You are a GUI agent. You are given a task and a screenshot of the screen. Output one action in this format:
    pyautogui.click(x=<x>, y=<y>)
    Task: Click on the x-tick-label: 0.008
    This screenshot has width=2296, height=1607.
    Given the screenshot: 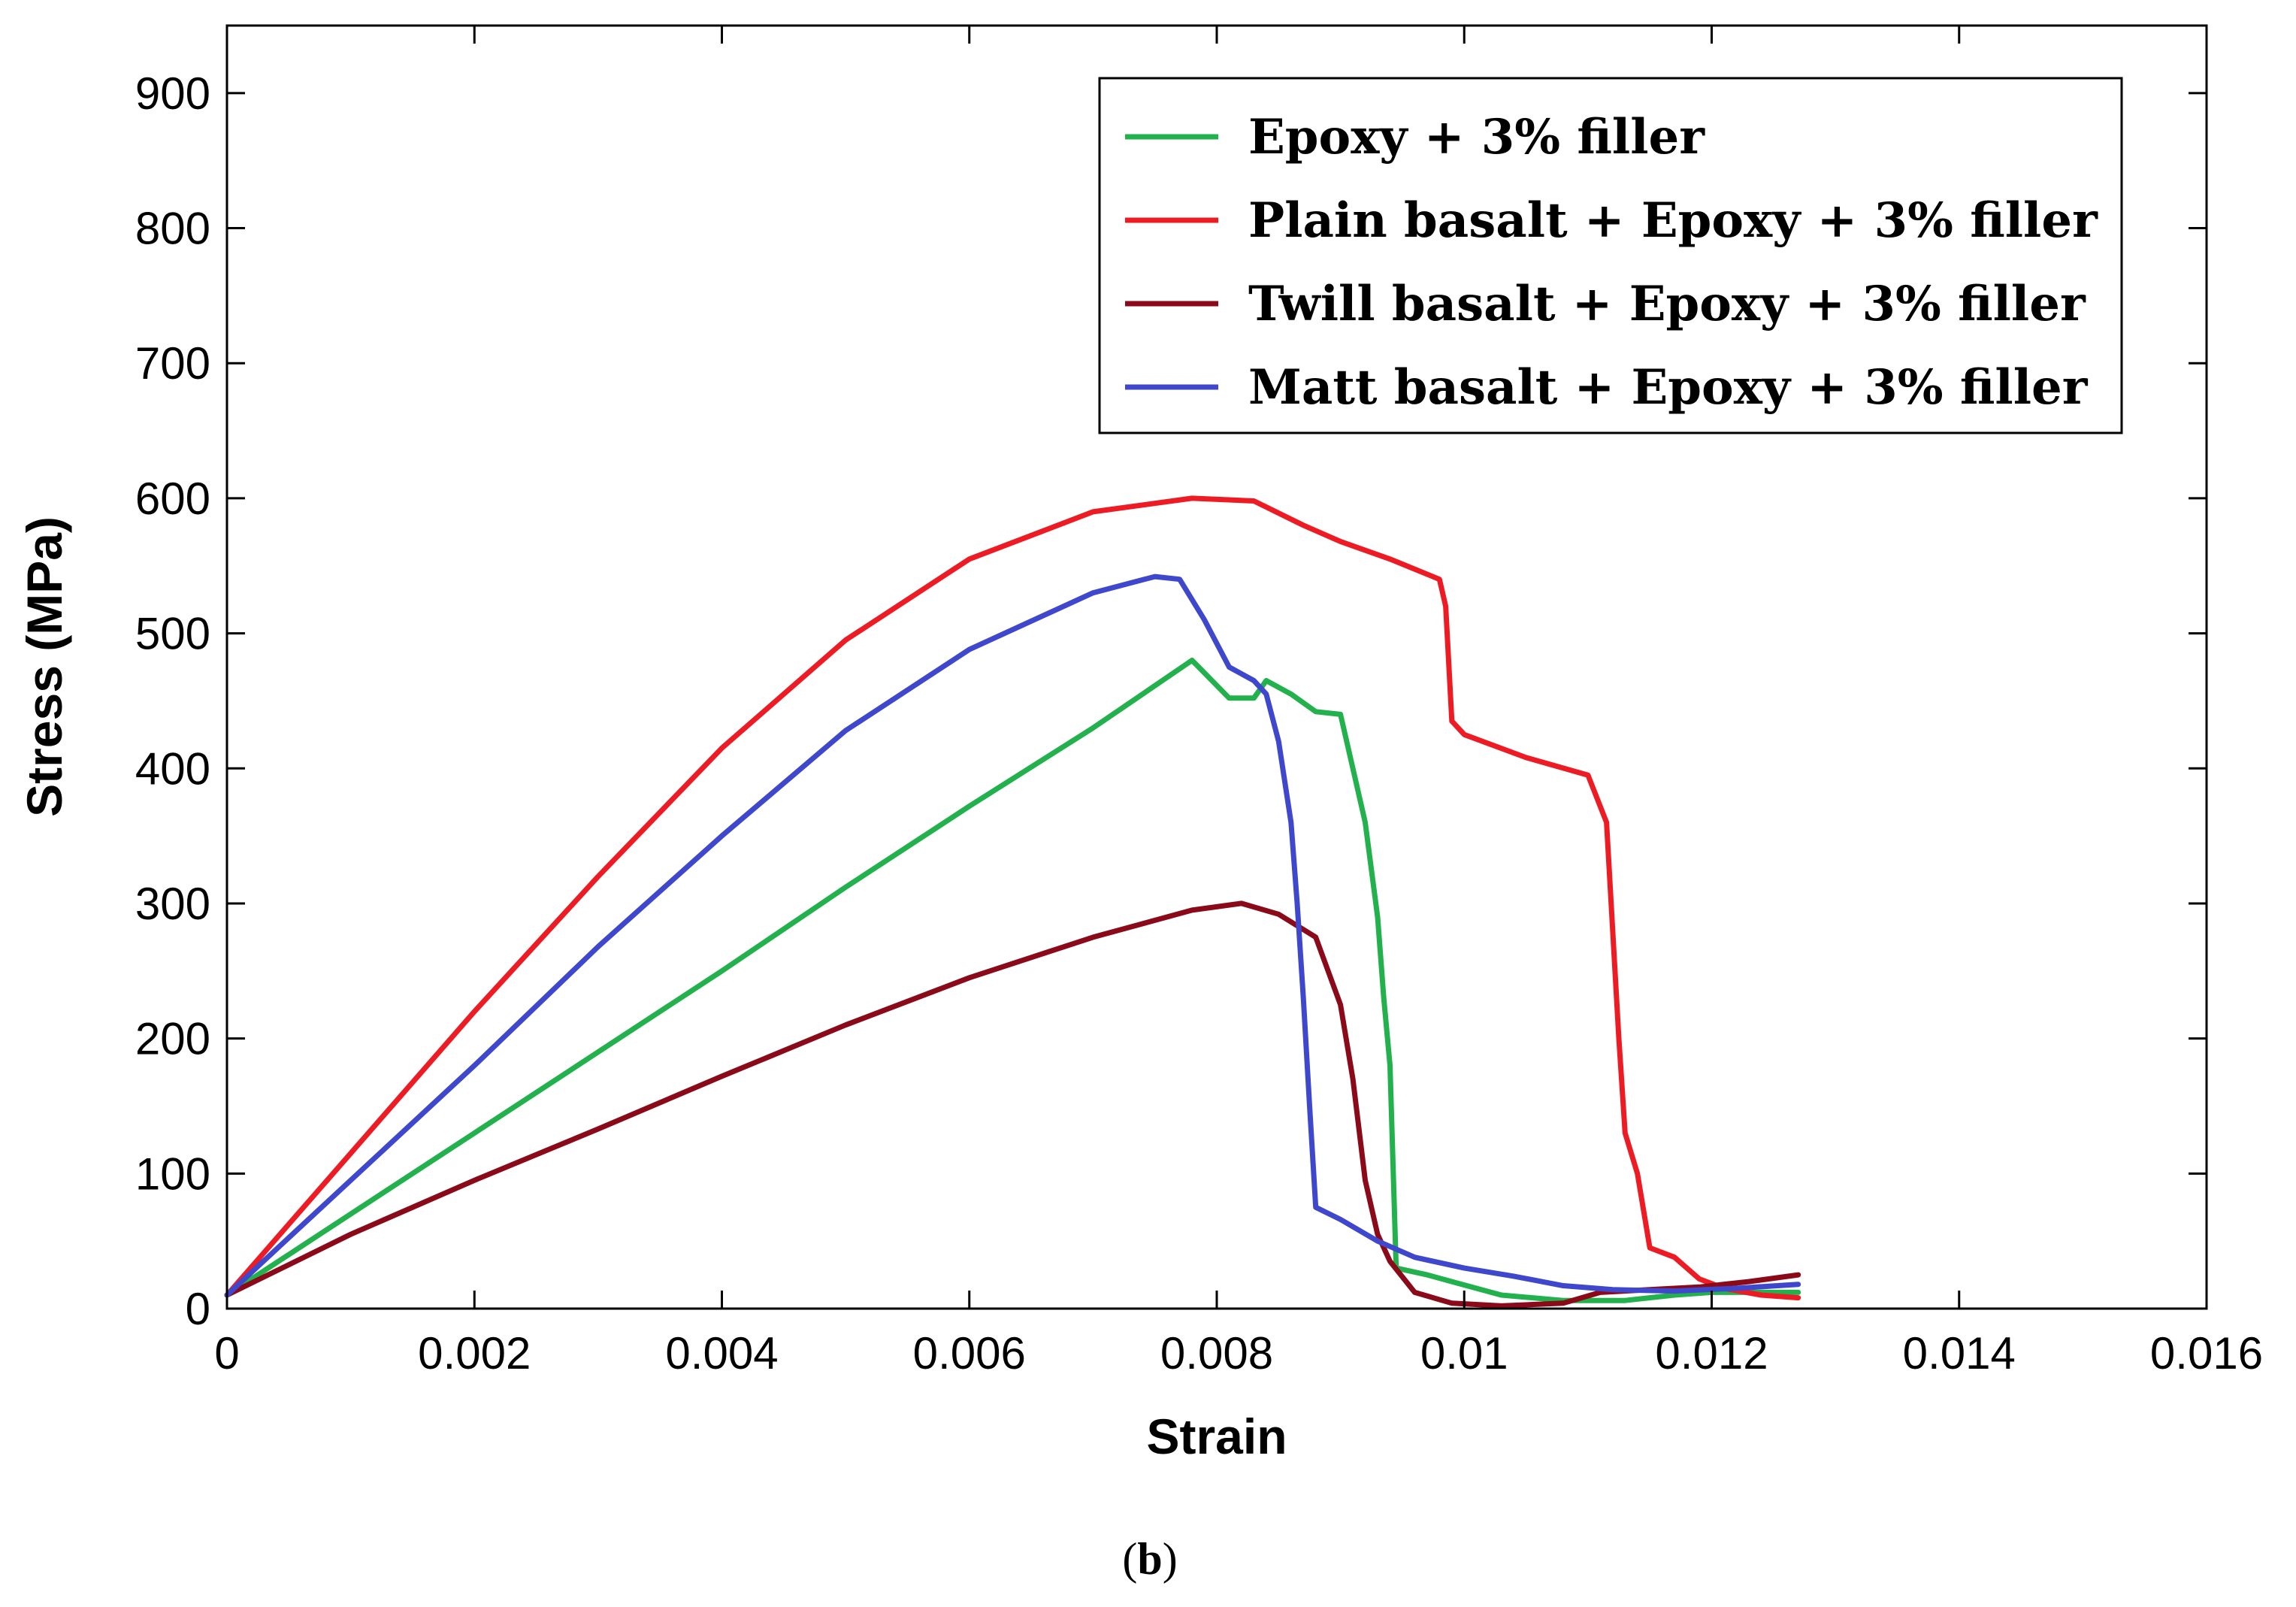 What is the action you would take?
    pyautogui.click(x=1216, y=1353)
    